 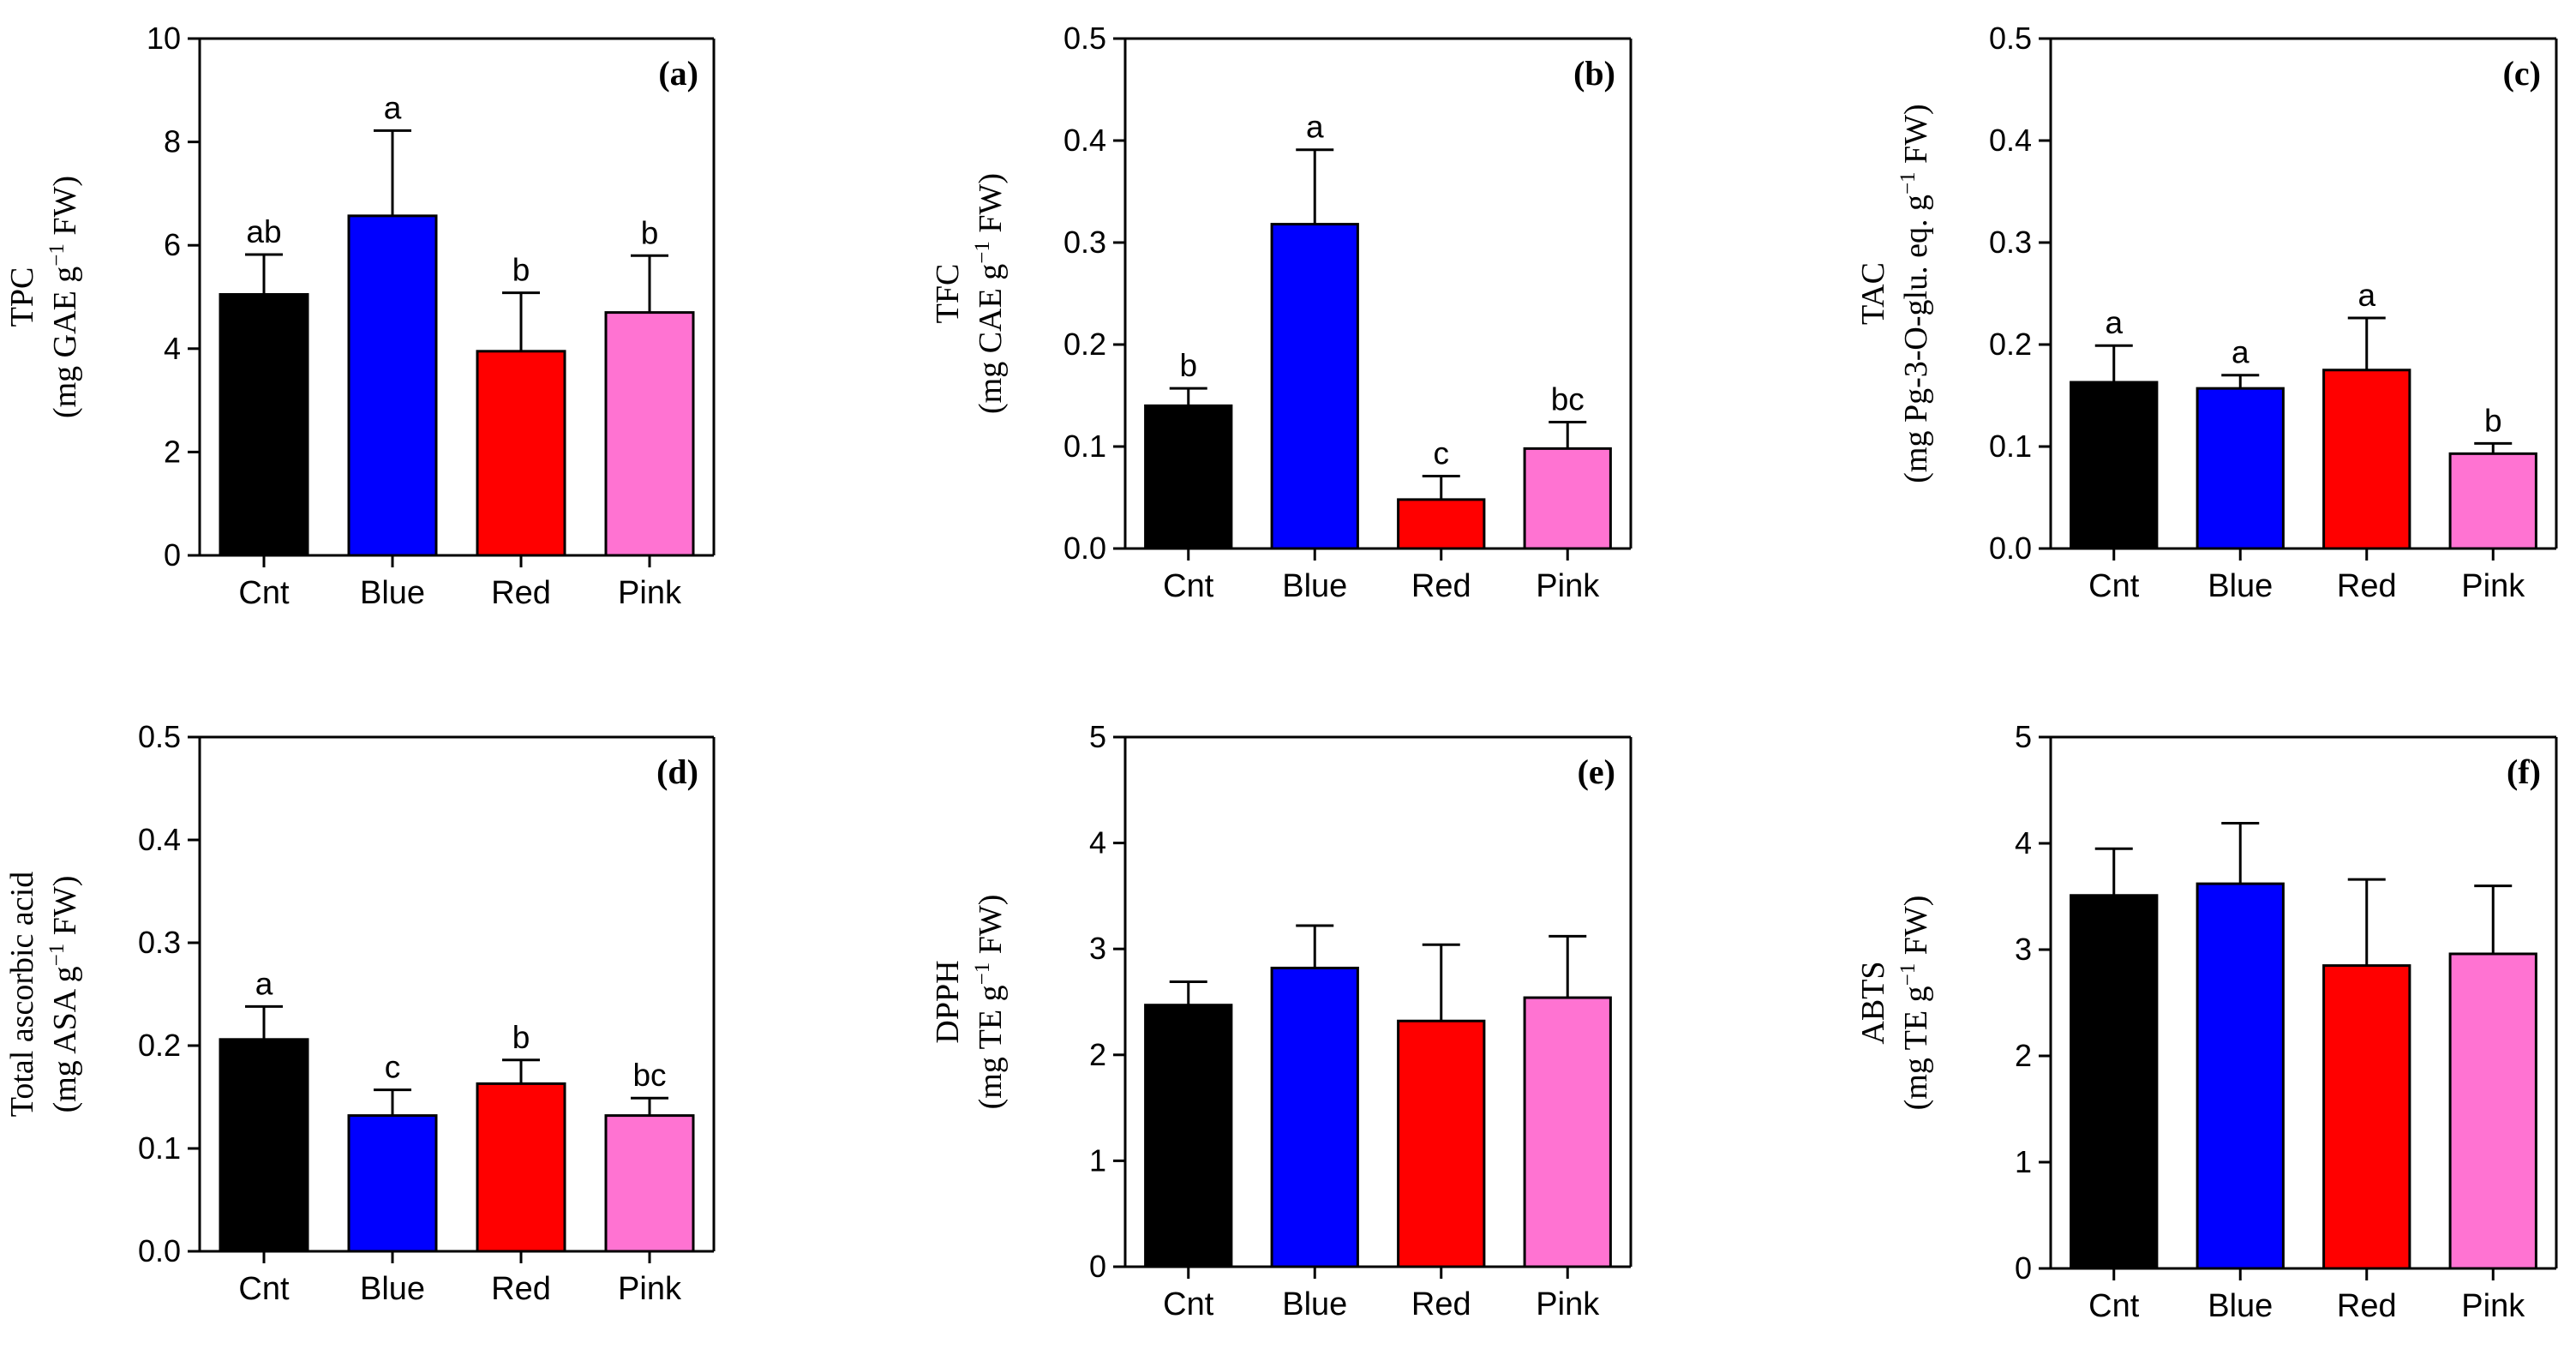 What do you see at coordinates (164, 38) in the screenshot?
I see `y-tick-label: 10` at bounding box center [164, 38].